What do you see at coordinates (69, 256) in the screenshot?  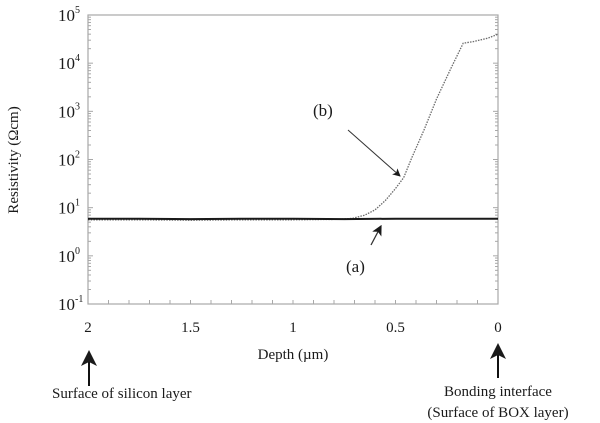 I see `y-tick-label: 10⁰` at bounding box center [69, 256].